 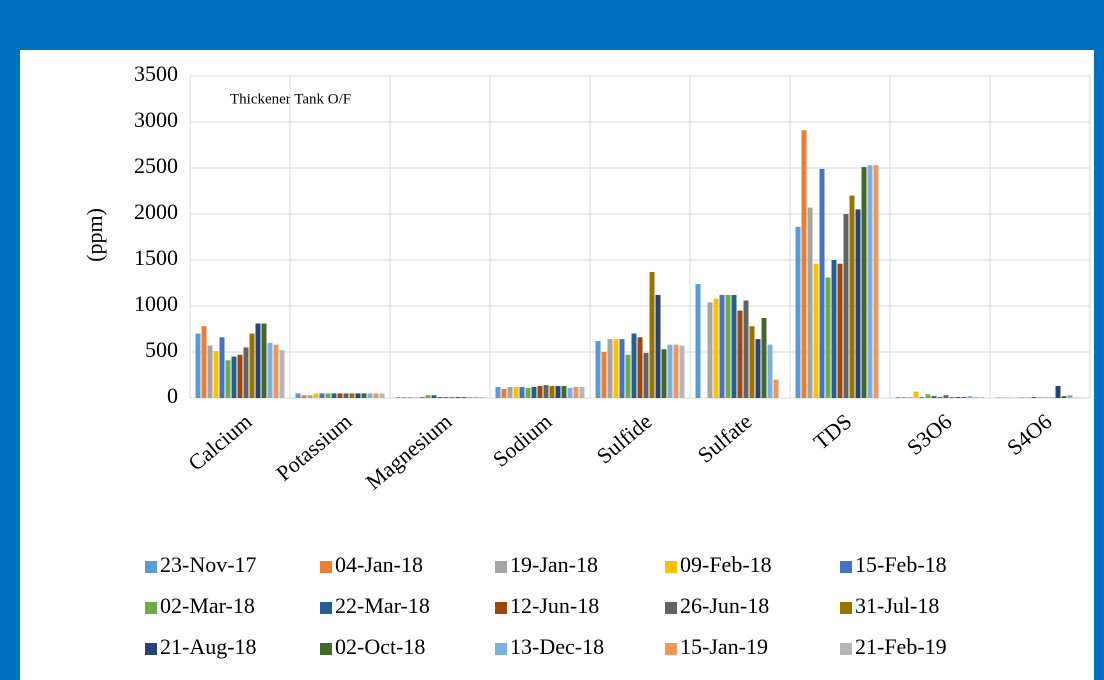 What do you see at coordinates (208, 564) in the screenshot?
I see `legend-label: 23-Nov-17` at bounding box center [208, 564].